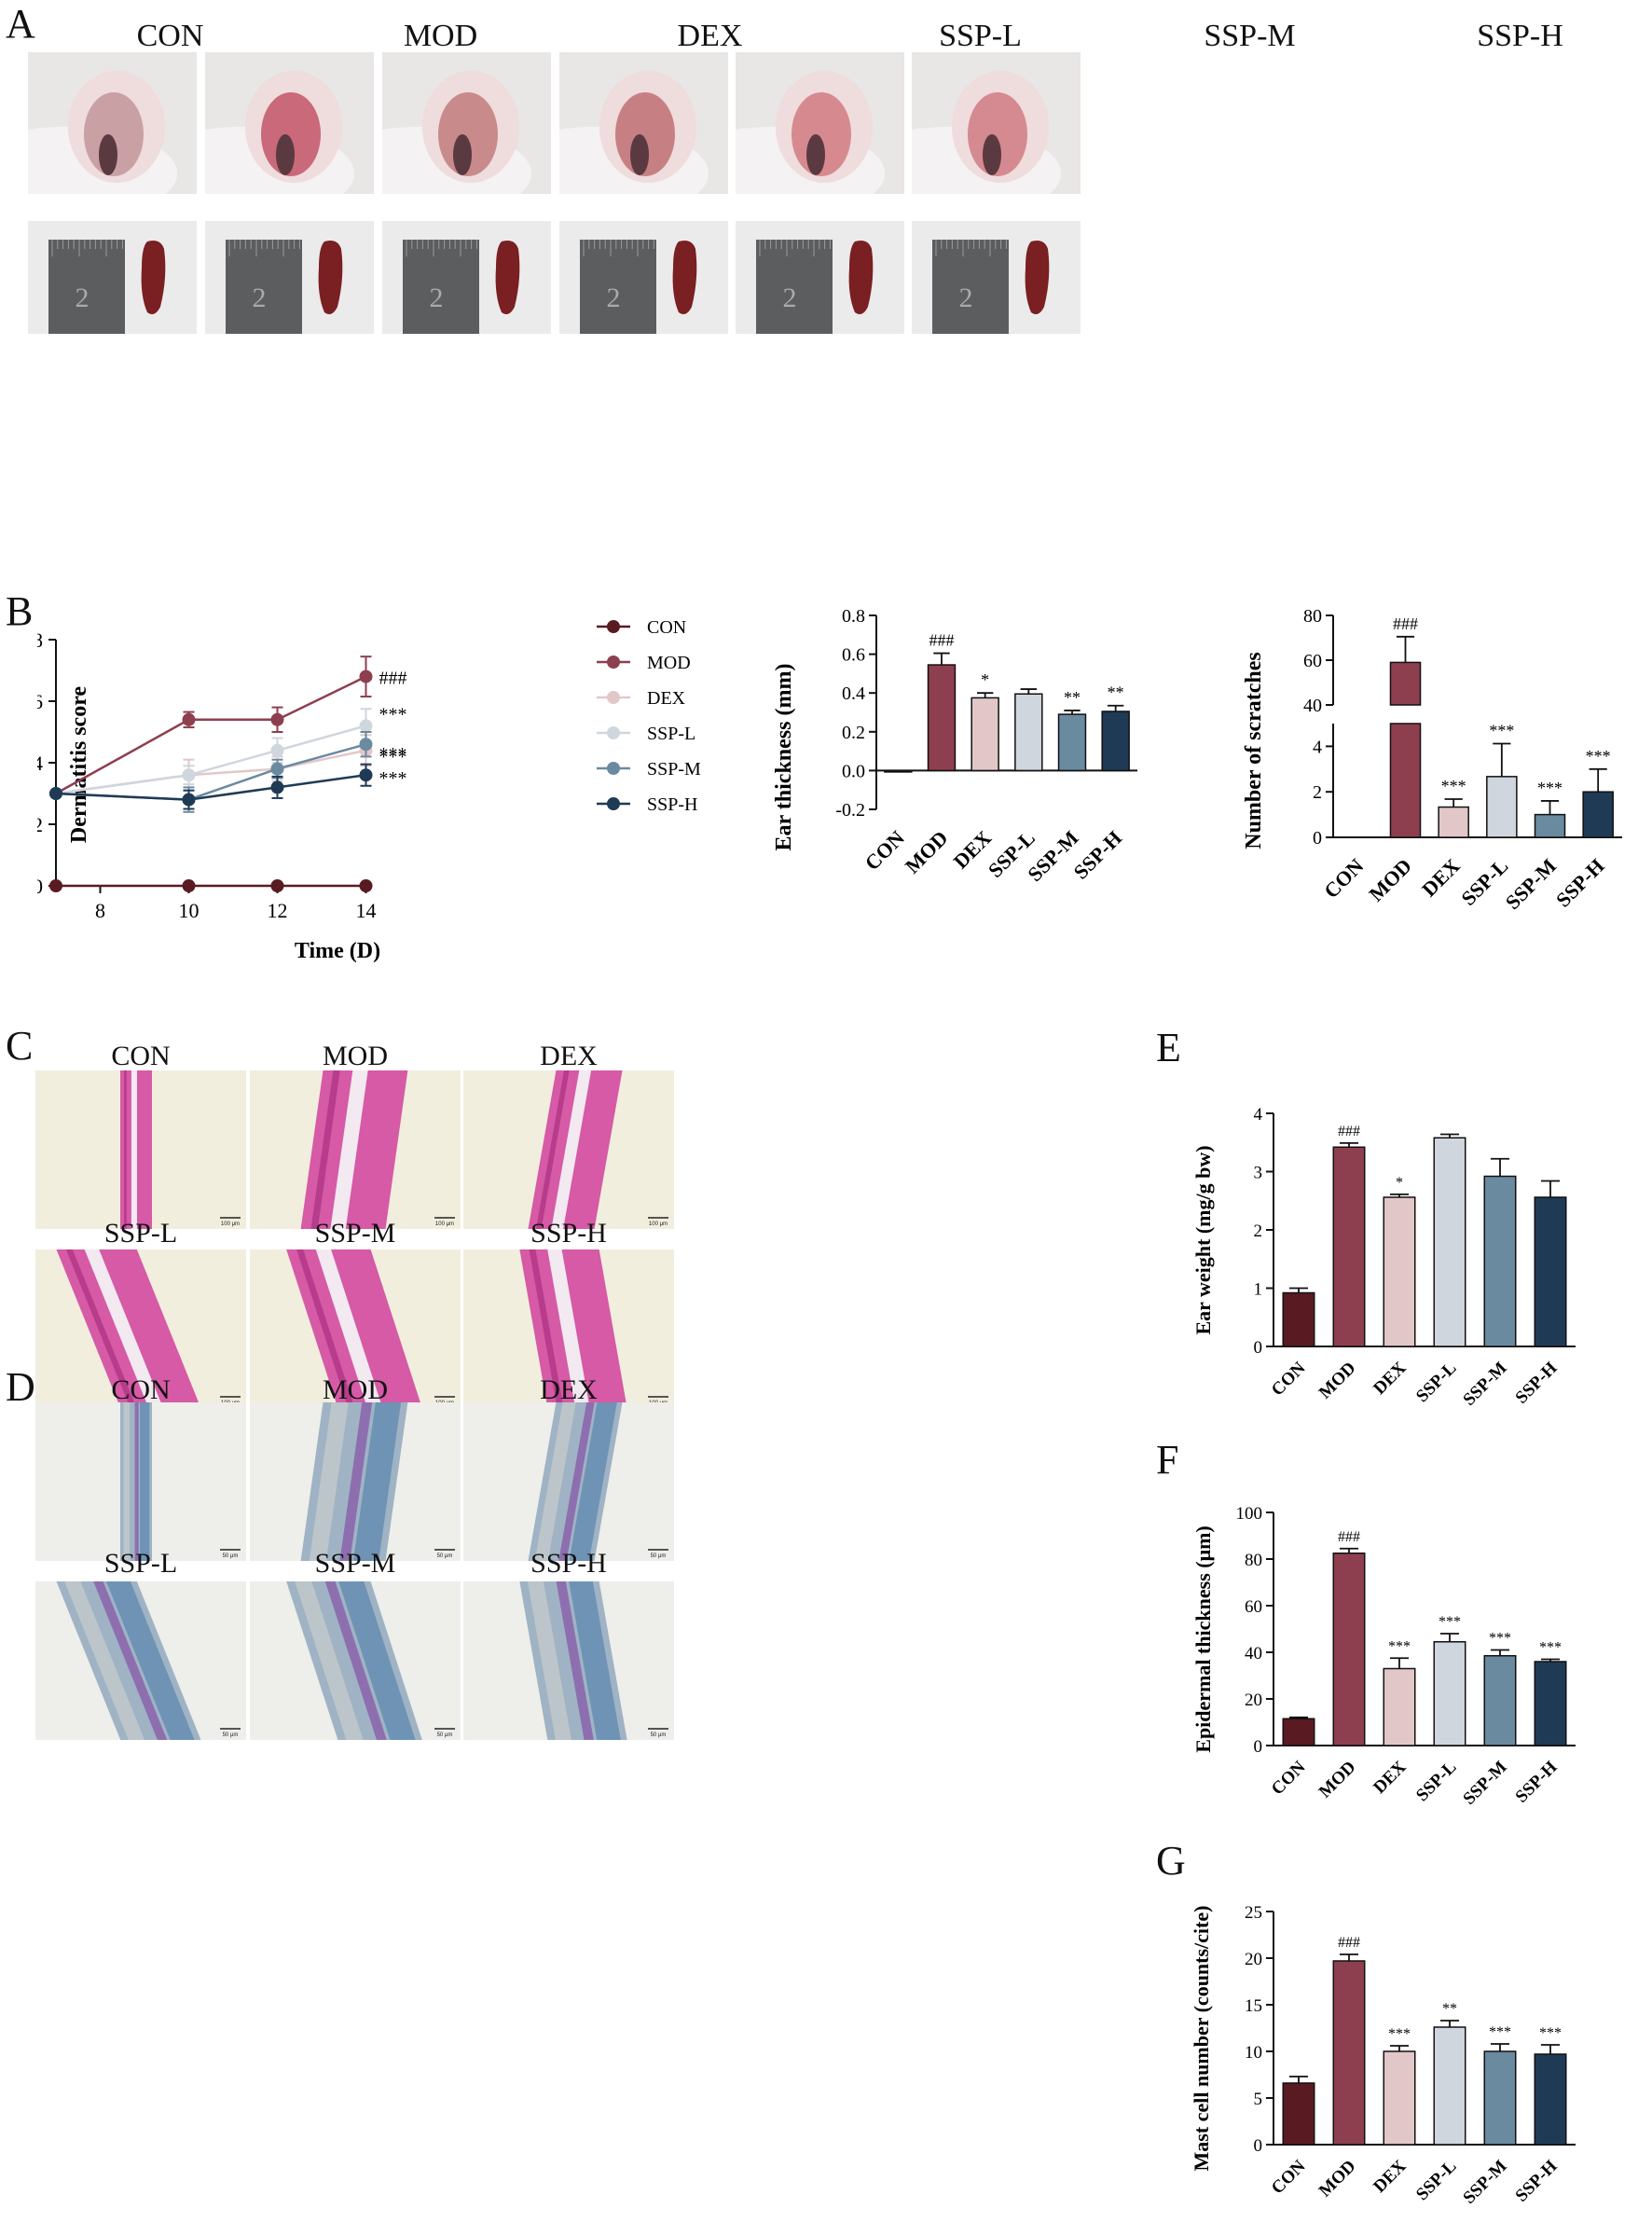 The width and height of the screenshot is (1652, 2236). What do you see at coordinates (1203, 1239) in the screenshot?
I see `ear-weight-y-axis-label: Ear weight (mg/g bw)` at bounding box center [1203, 1239].